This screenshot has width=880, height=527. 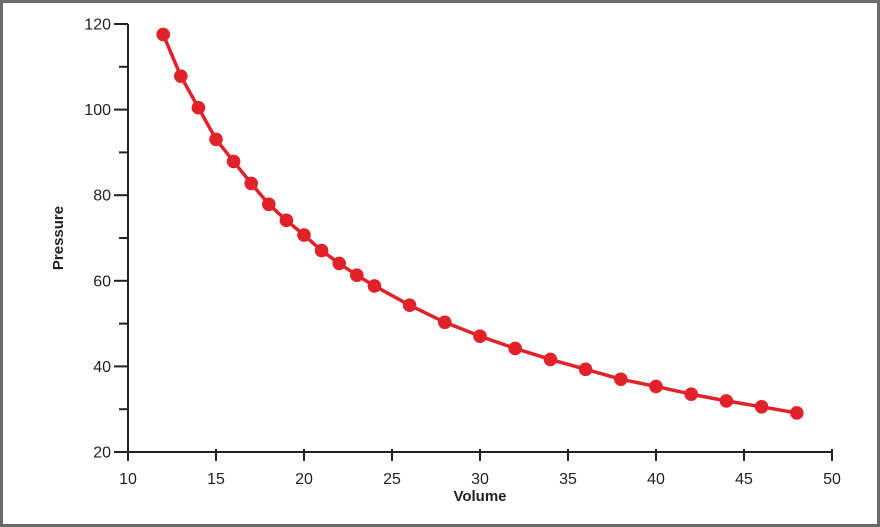 What do you see at coordinates (656, 479) in the screenshot?
I see `x-tick-label: 40` at bounding box center [656, 479].